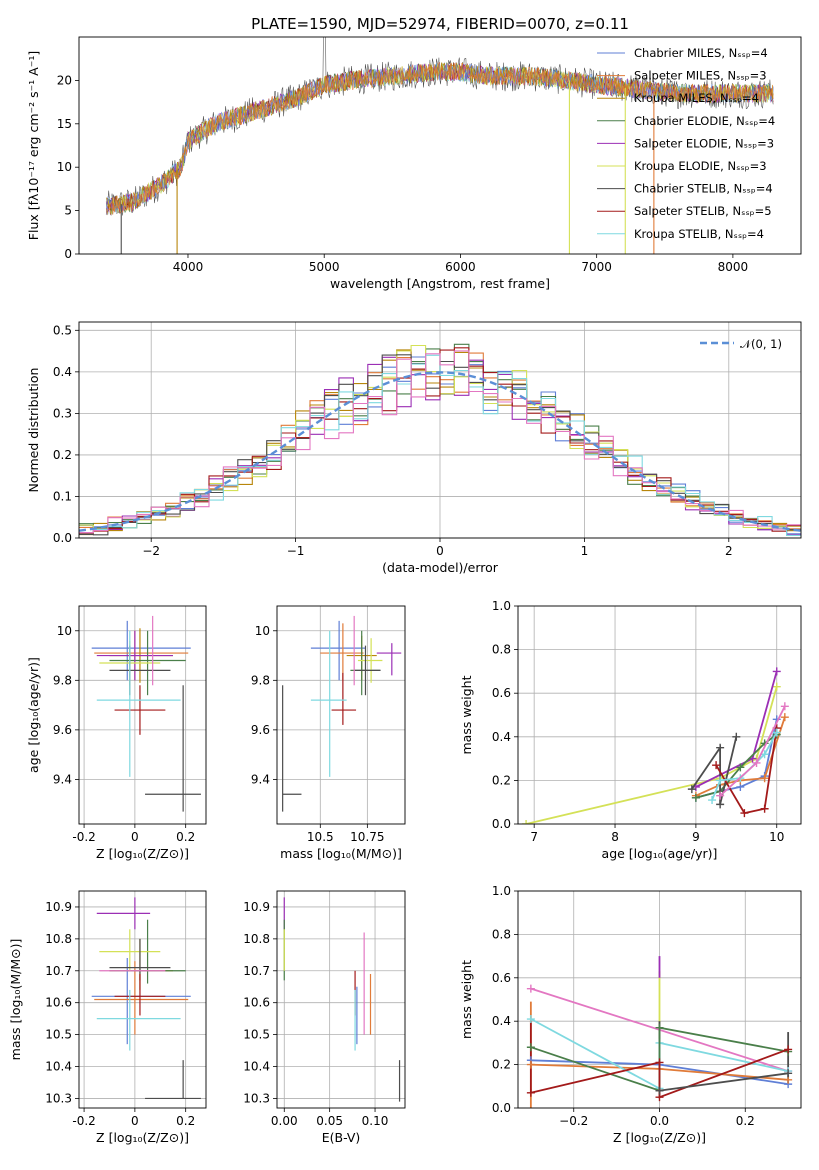 This screenshot has width=819, height=1170. I want to click on errorbar-point-kroupa-miles, so click(141, 964).